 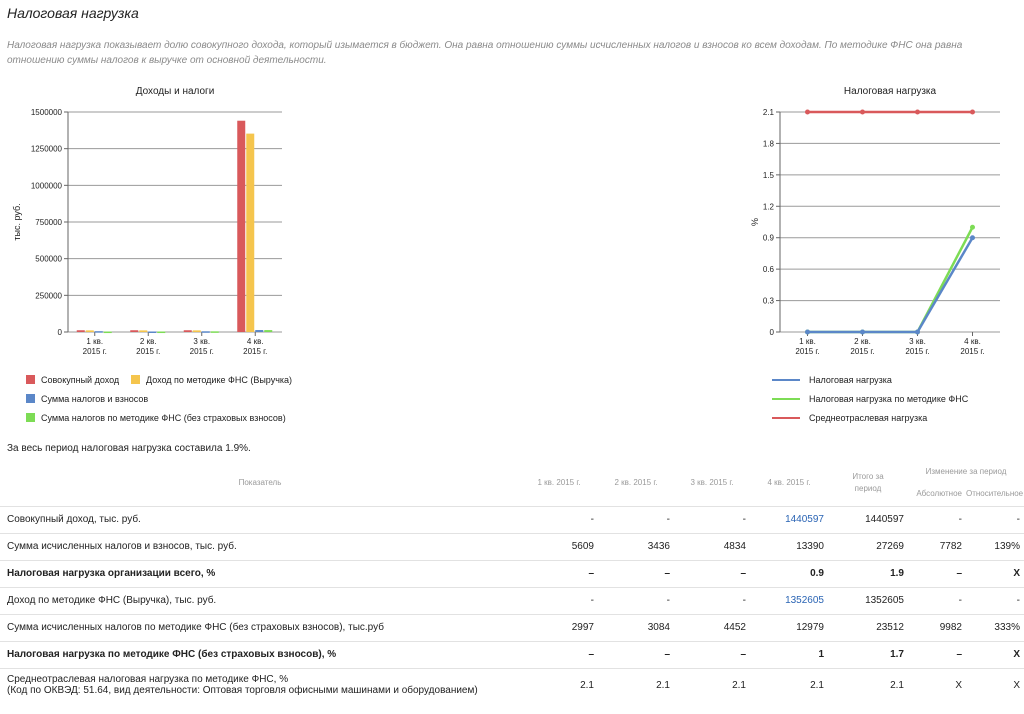 I want to click on legend-label: Среднеотраслевая нагрузка, so click(x=868, y=417).